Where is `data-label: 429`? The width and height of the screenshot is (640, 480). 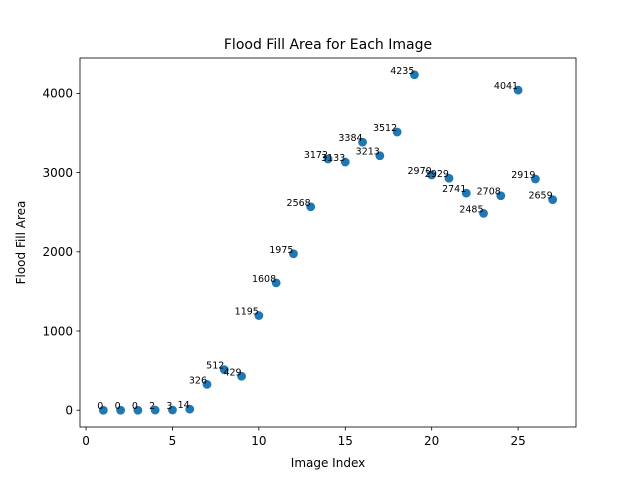
data-label: 429 is located at coordinates (232, 372).